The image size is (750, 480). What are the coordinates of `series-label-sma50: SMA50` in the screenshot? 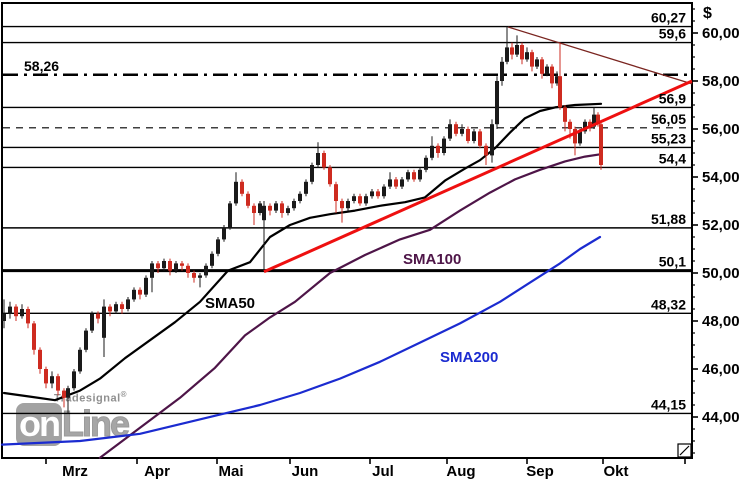 It's located at (230, 303).